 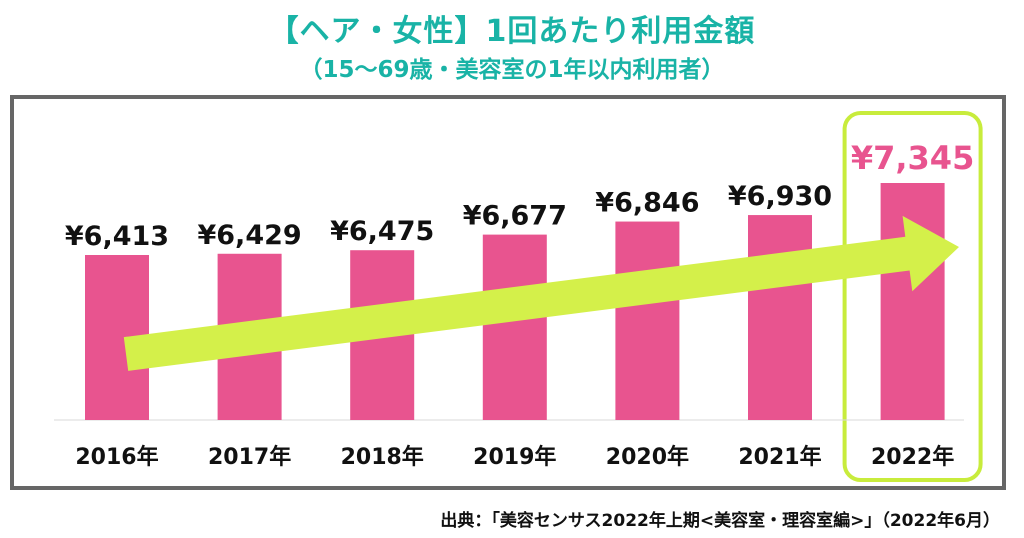 What do you see at coordinates (514, 327) in the screenshot?
I see `bar-2019年` at bounding box center [514, 327].